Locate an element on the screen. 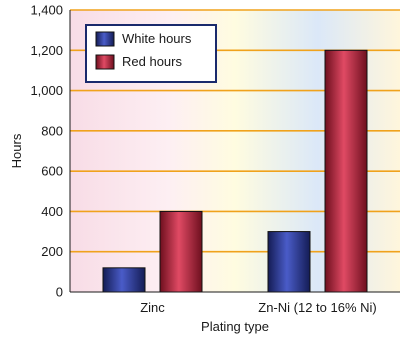 Image resolution: width=408 pixels, height=342 pixels. y-tick-label: 1,400 is located at coordinates (46, 10).